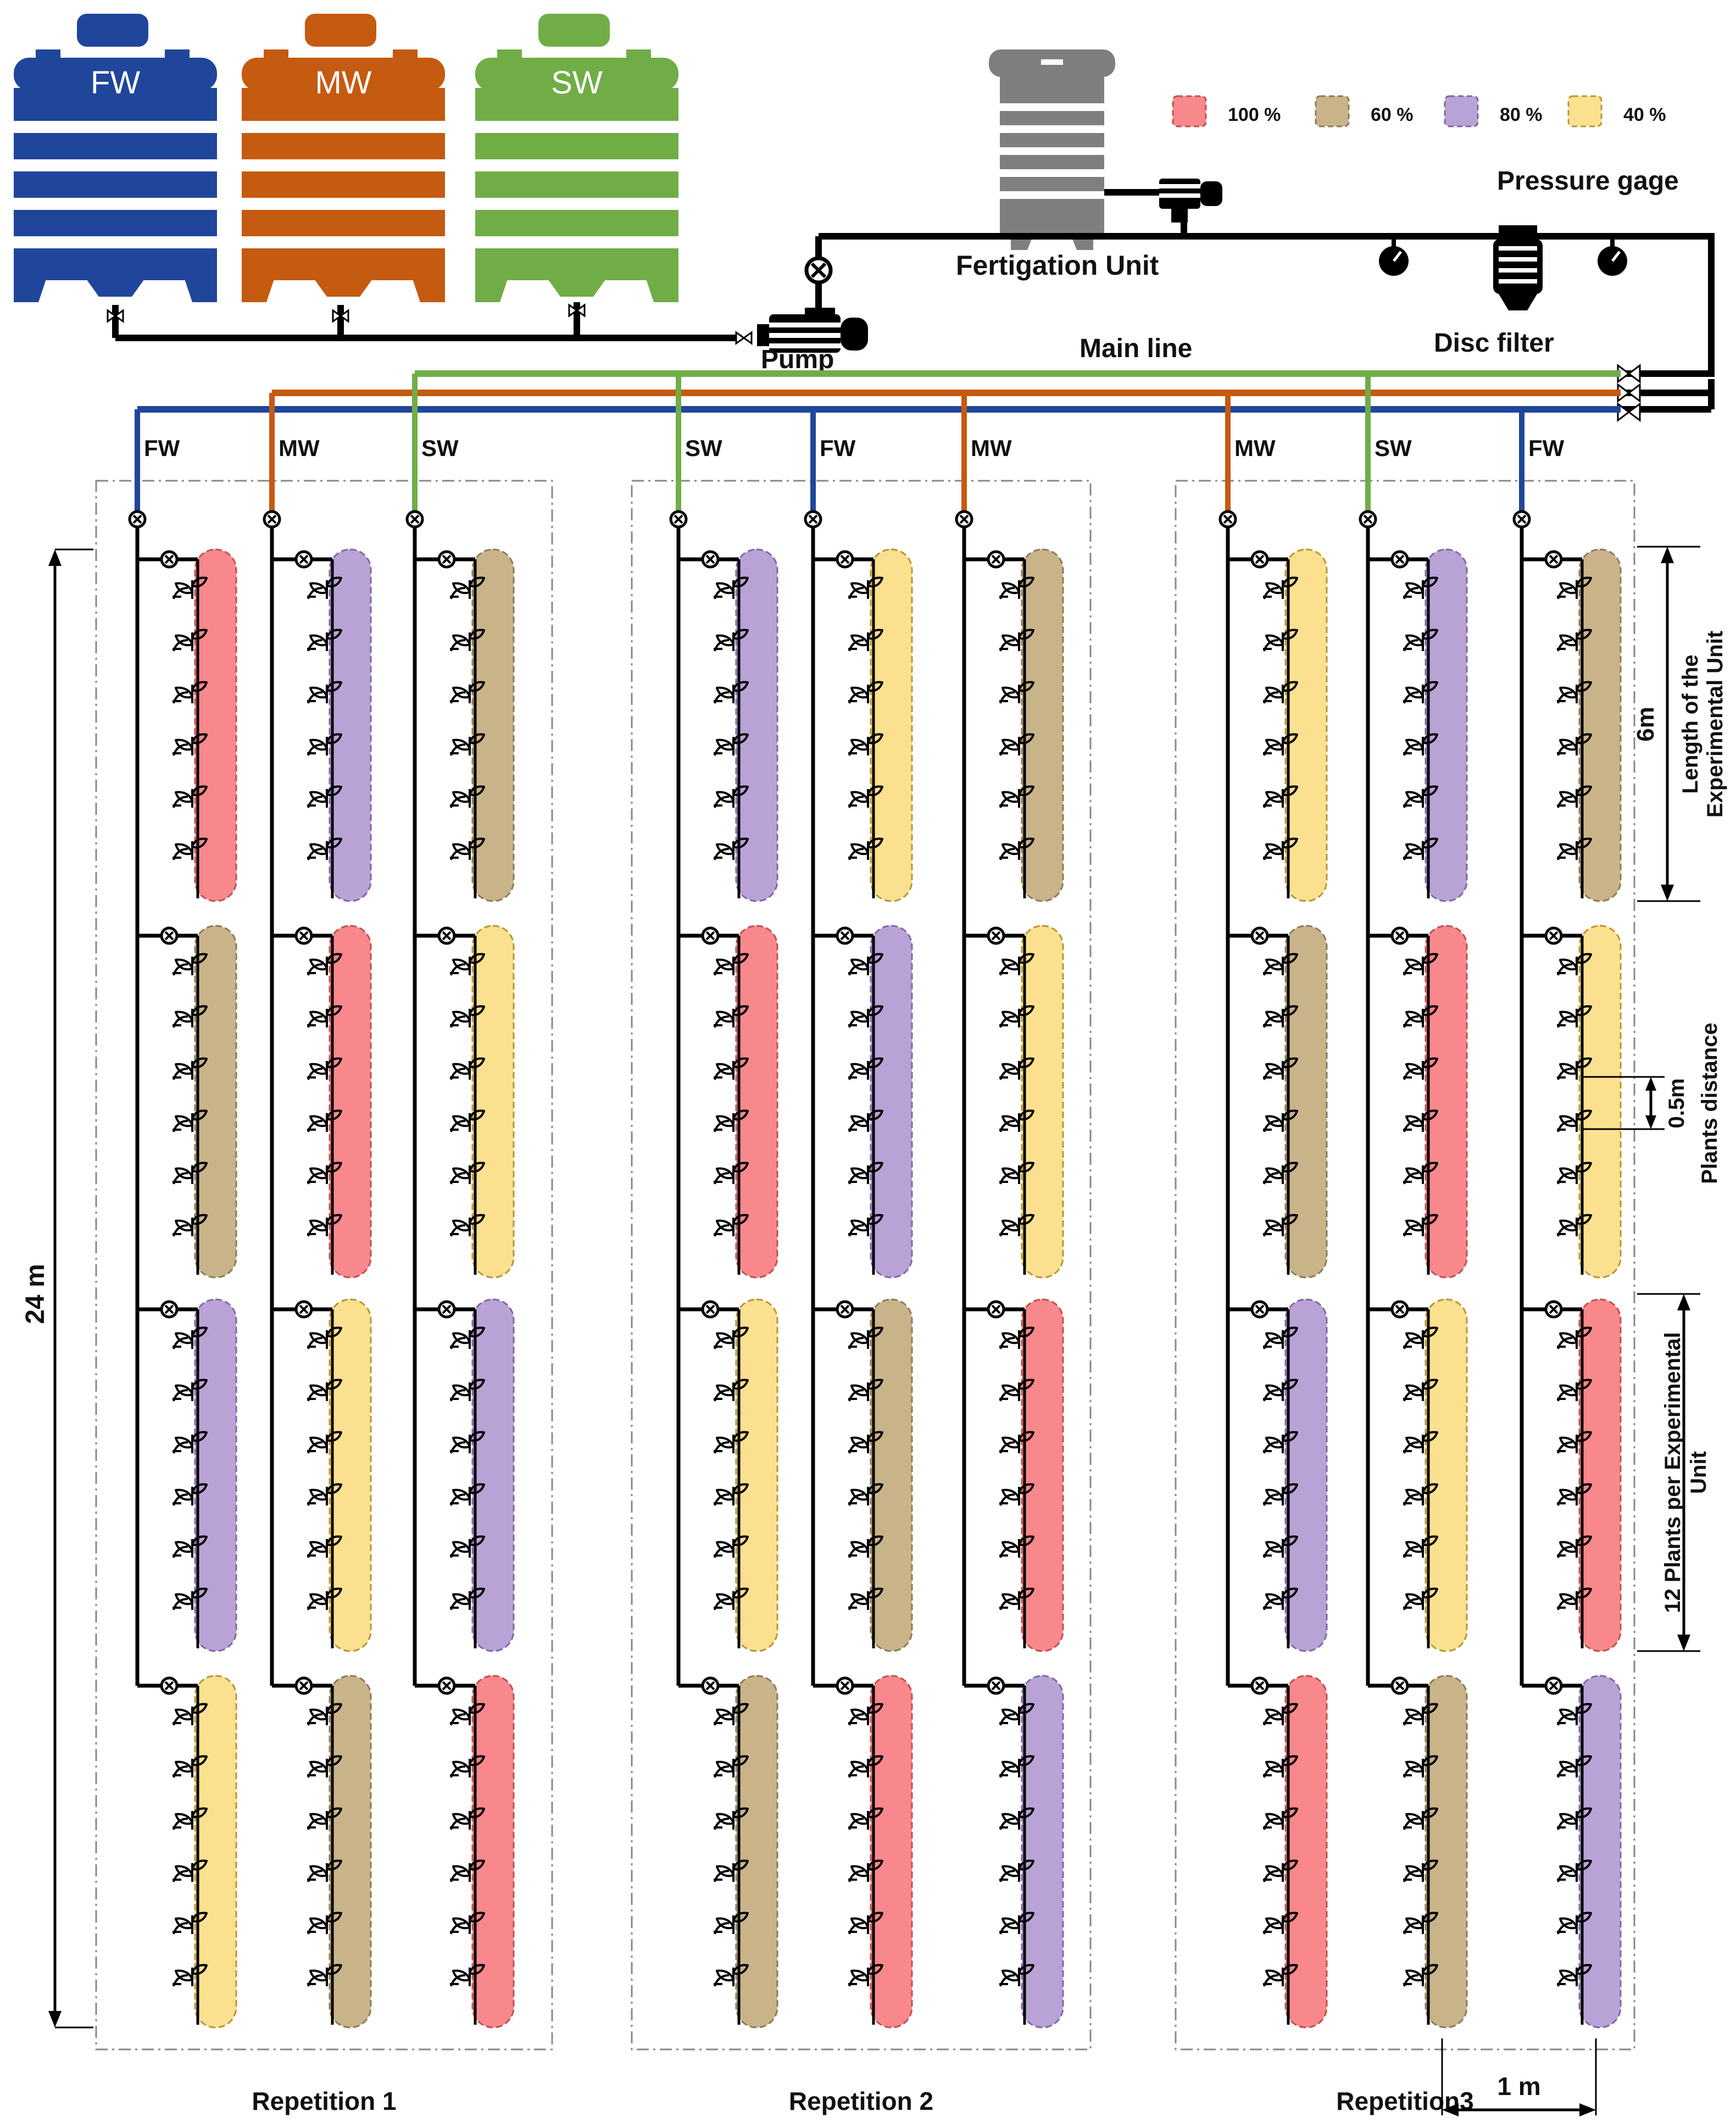 The height and width of the screenshot is (2128, 1736). Describe the element at coordinates (1715, 725) in the screenshot. I see `unit-length-caption-2: Experimental Unit` at that location.